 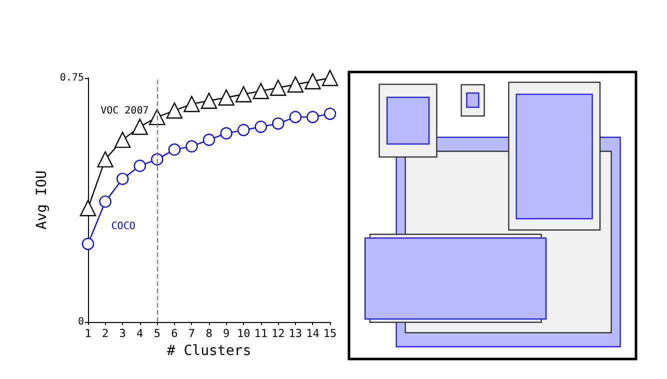 What do you see at coordinates (122, 333) in the screenshot?
I see `x-tick-label: 3` at bounding box center [122, 333].